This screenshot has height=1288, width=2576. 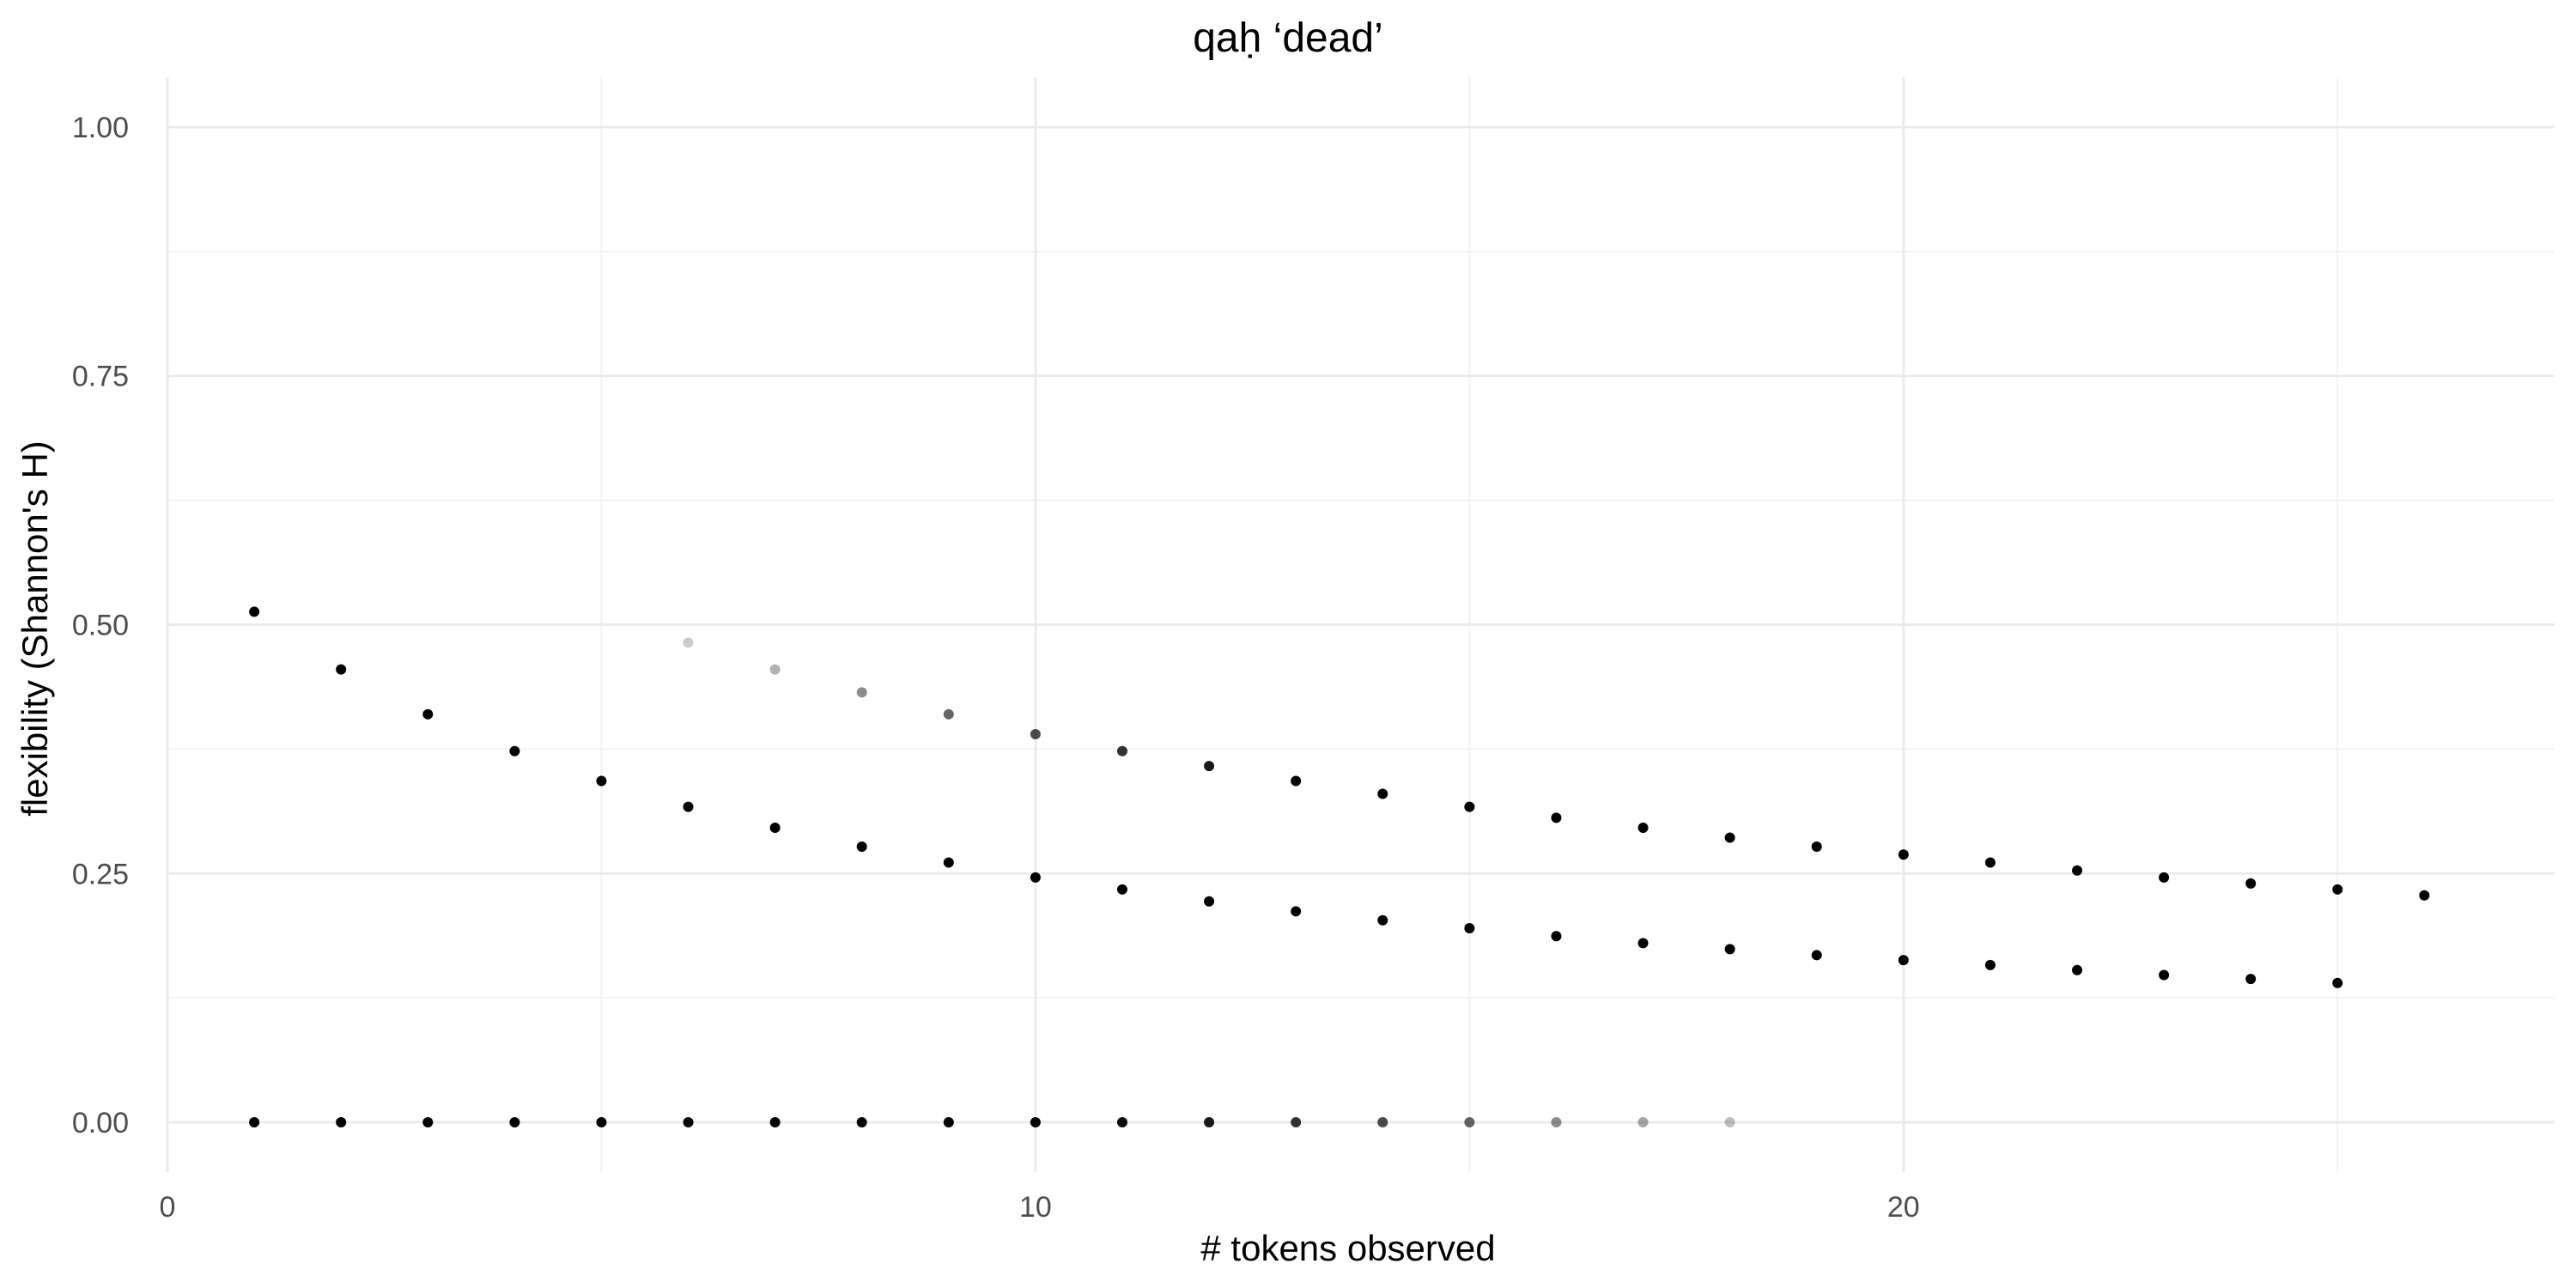 What do you see at coordinates (1035, 1207) in the screenshot?
I see `x-tick-label: 10` at bounding box center [1035, 1207].